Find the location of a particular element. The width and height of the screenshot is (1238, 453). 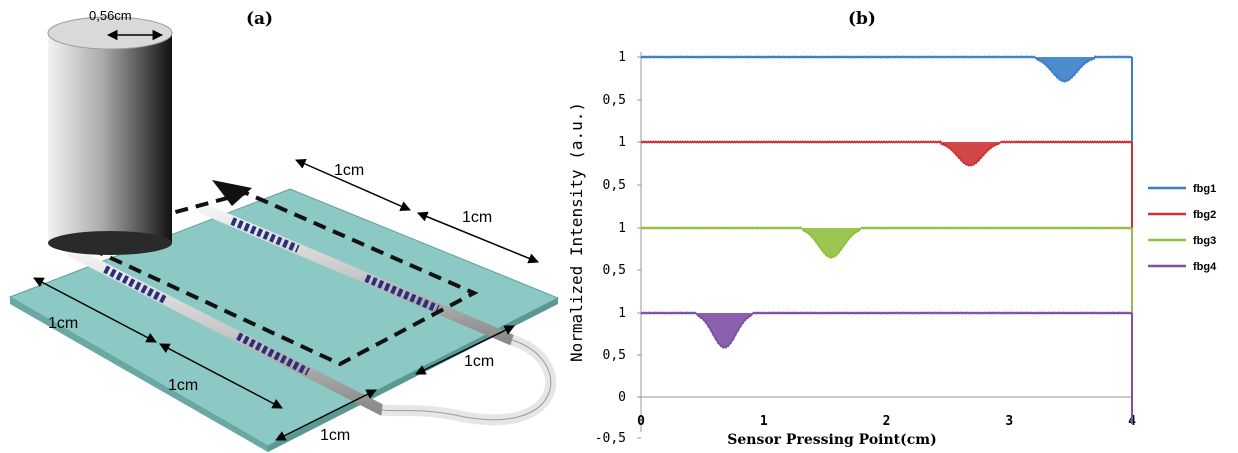

dim-left-2: 1cm is located at coordinates (183, 385).